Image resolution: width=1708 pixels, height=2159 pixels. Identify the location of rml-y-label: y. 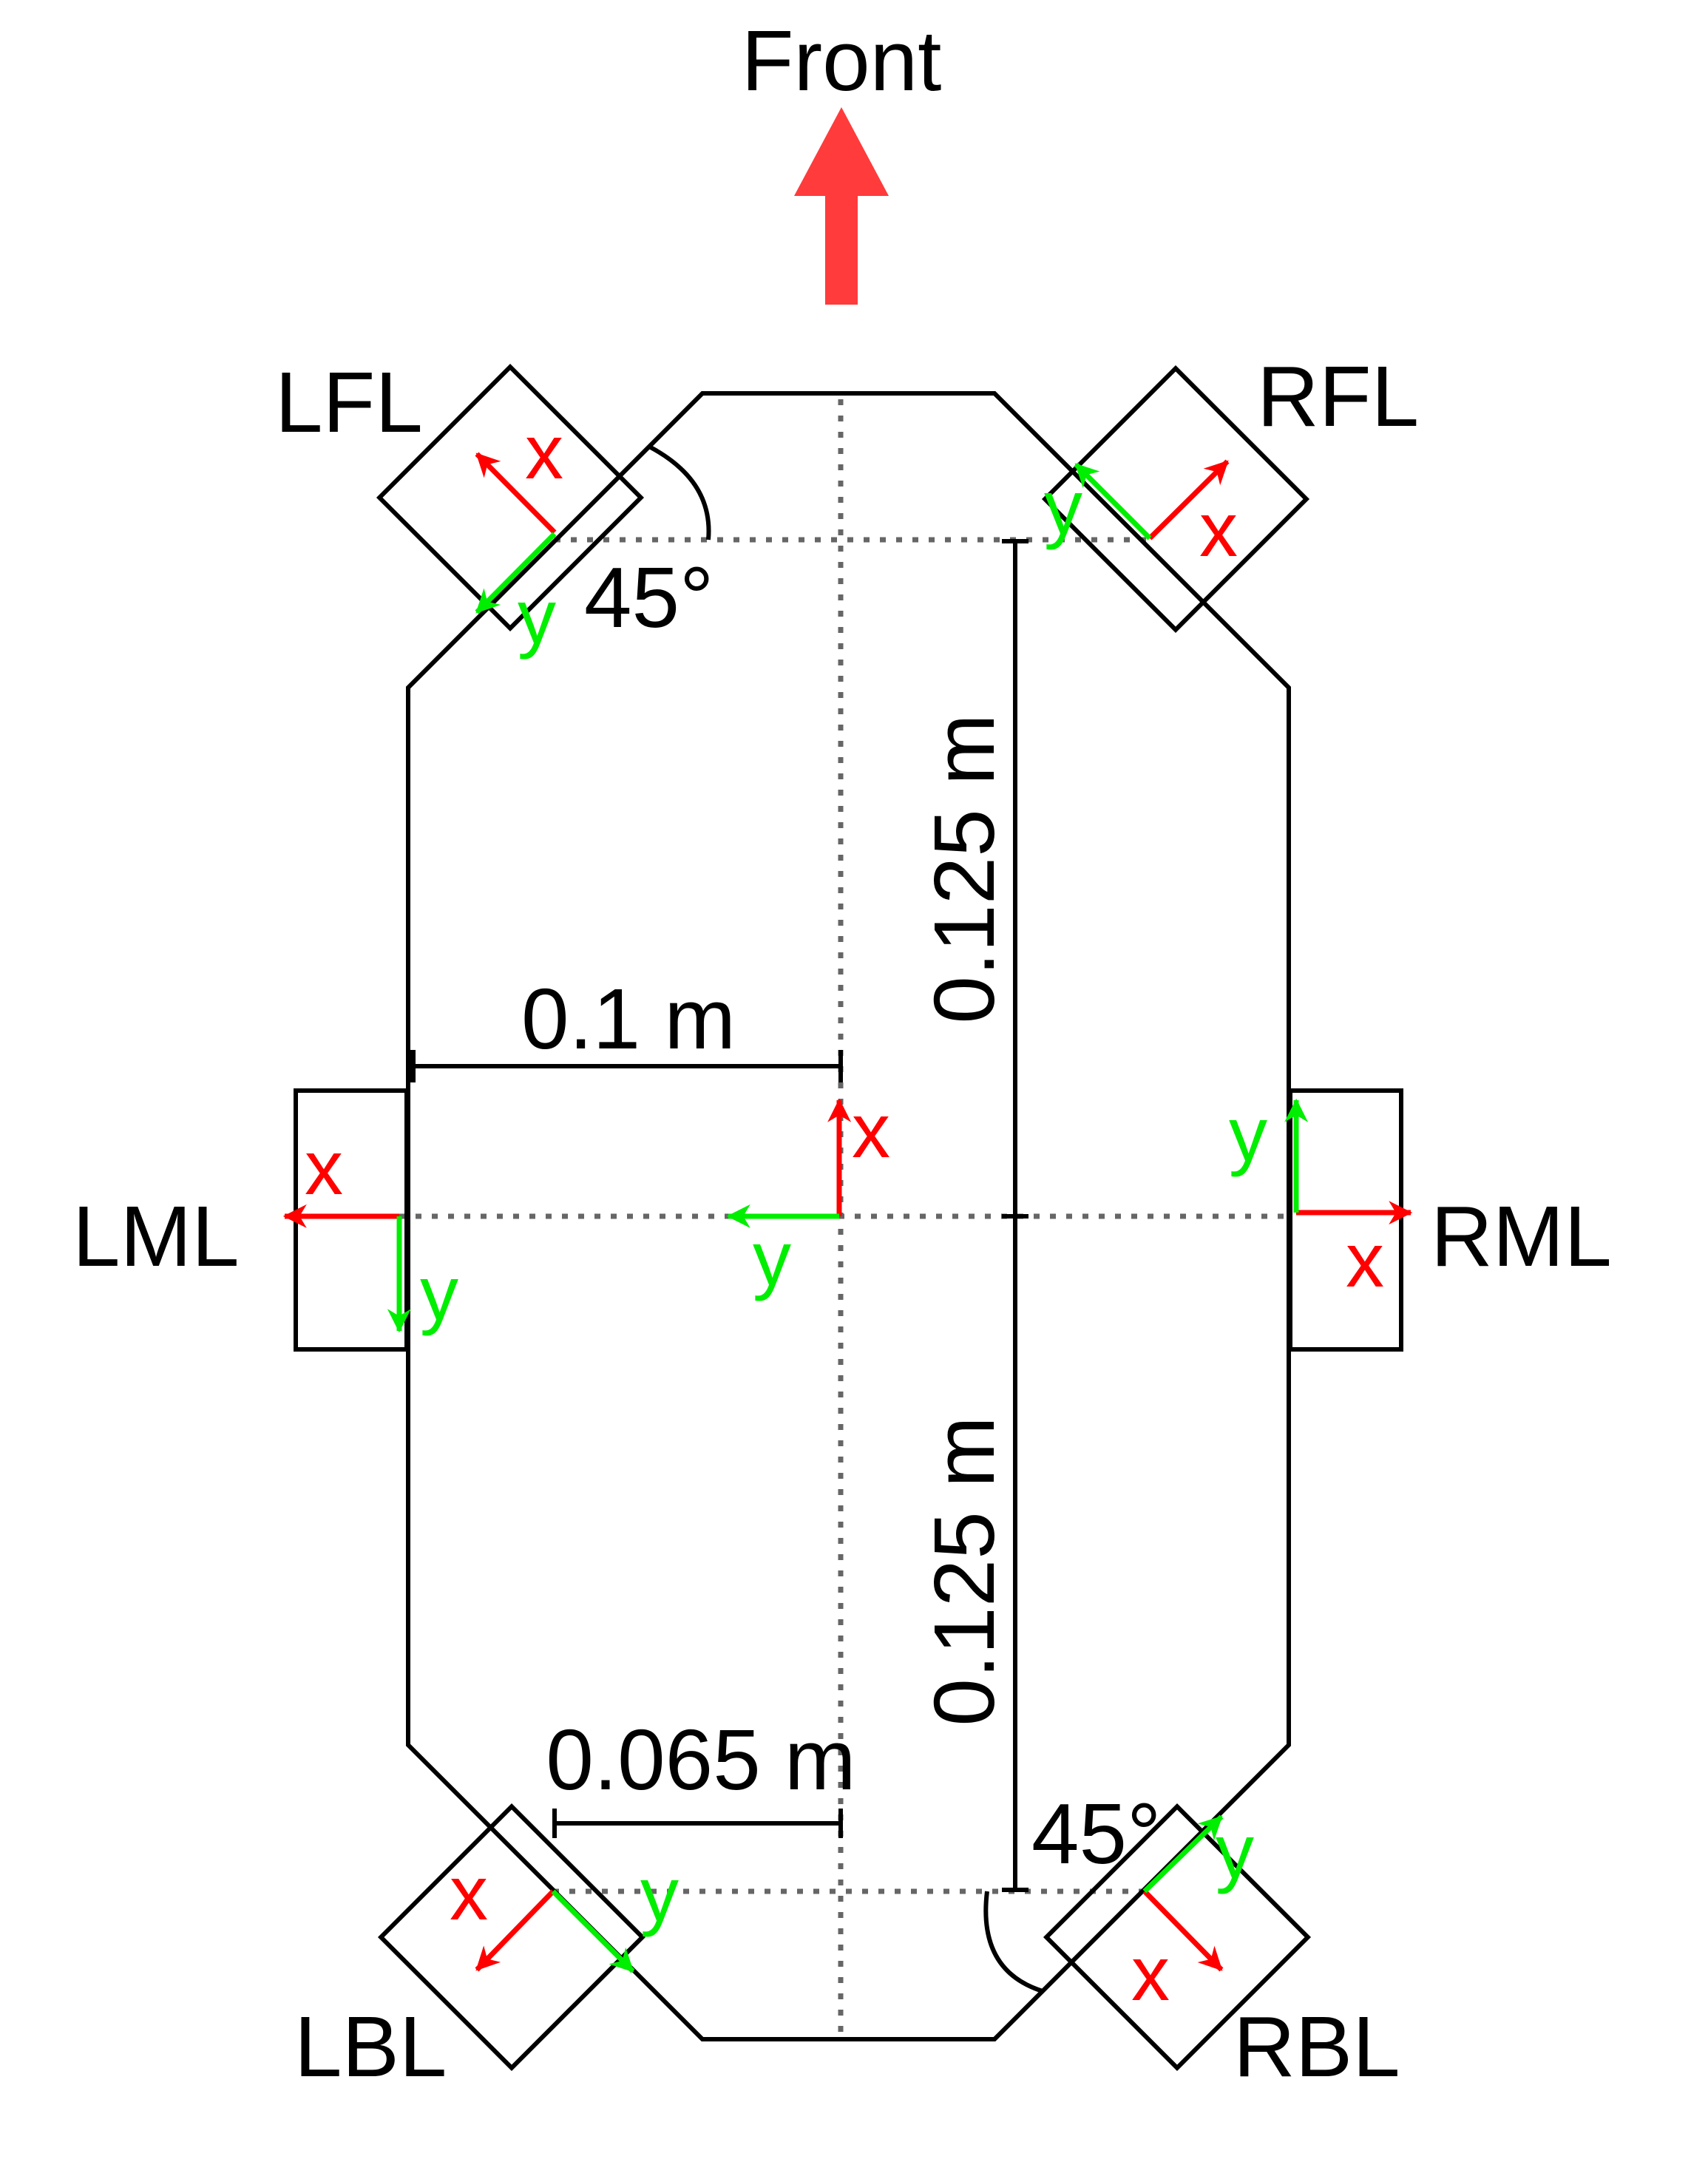
(1248, 1135).